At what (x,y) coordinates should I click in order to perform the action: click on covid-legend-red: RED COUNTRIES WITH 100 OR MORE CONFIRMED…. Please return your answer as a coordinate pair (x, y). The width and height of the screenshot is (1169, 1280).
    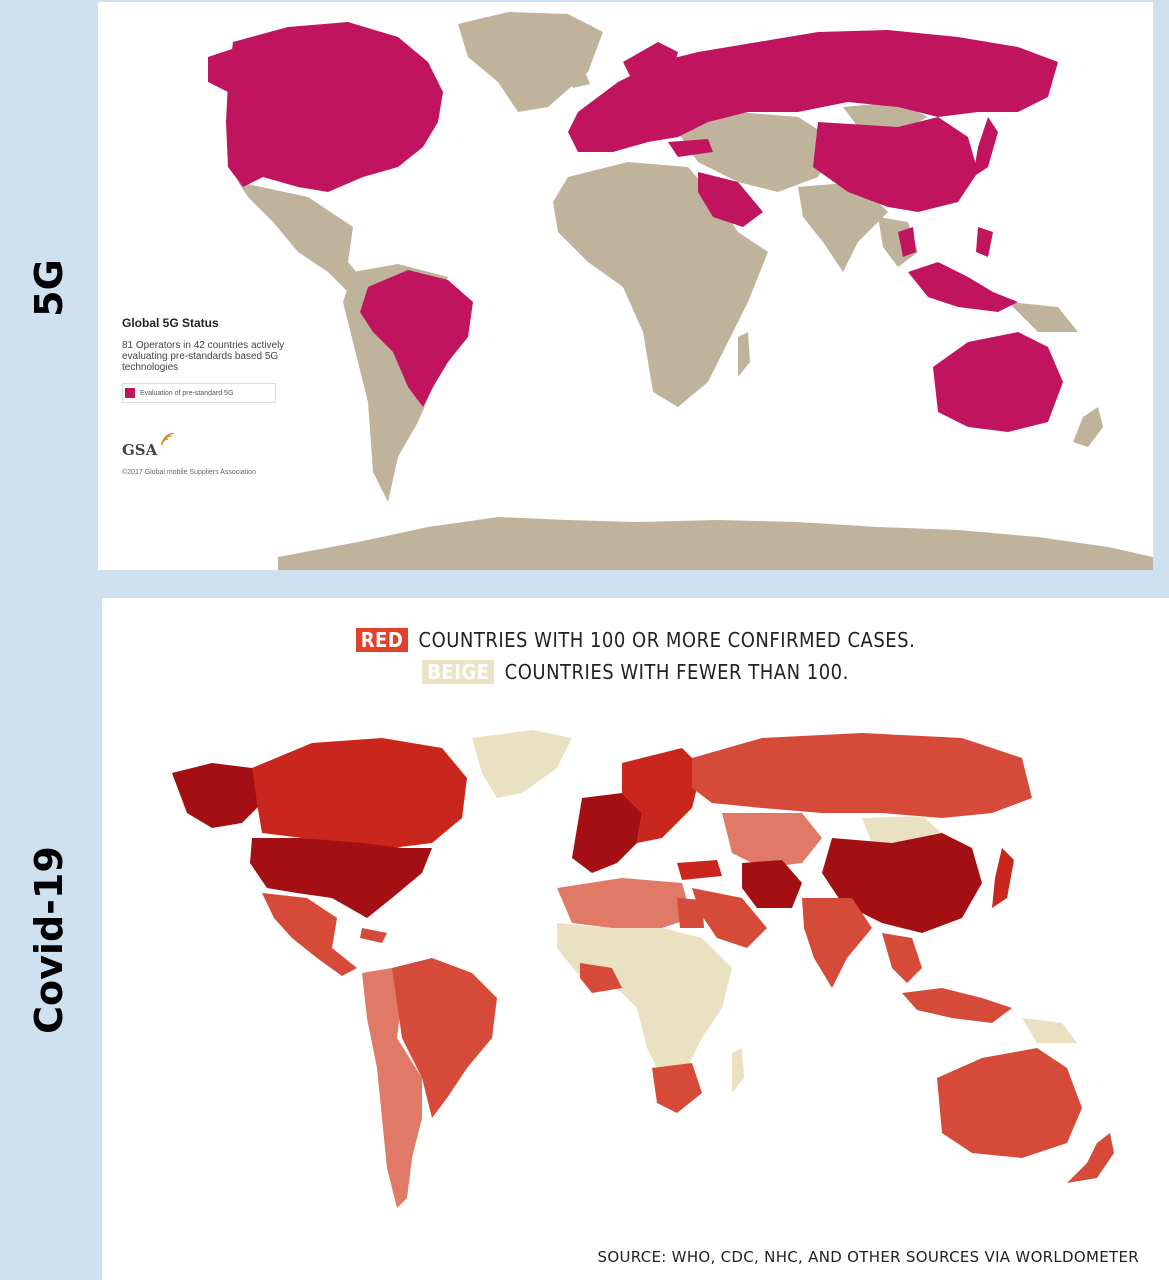
    Looking at the image, I should click on (635, 640).